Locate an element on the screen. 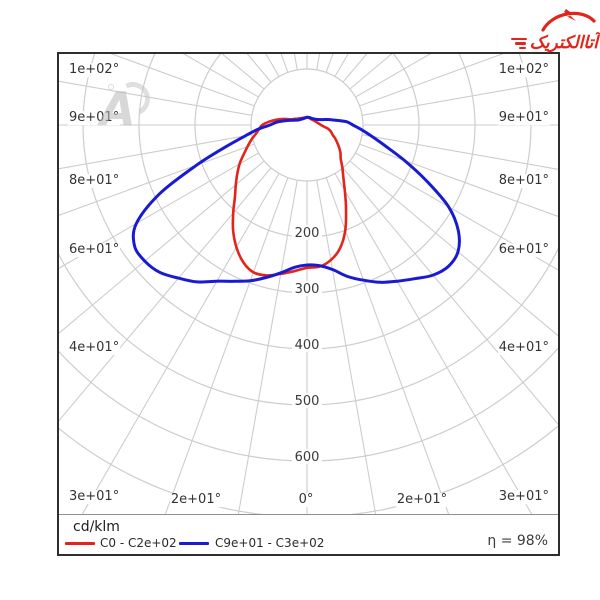 The width and height of the screenshot is (600, 600). angle-label-left-100: 1e+02° is located at coordinates (94, 70).